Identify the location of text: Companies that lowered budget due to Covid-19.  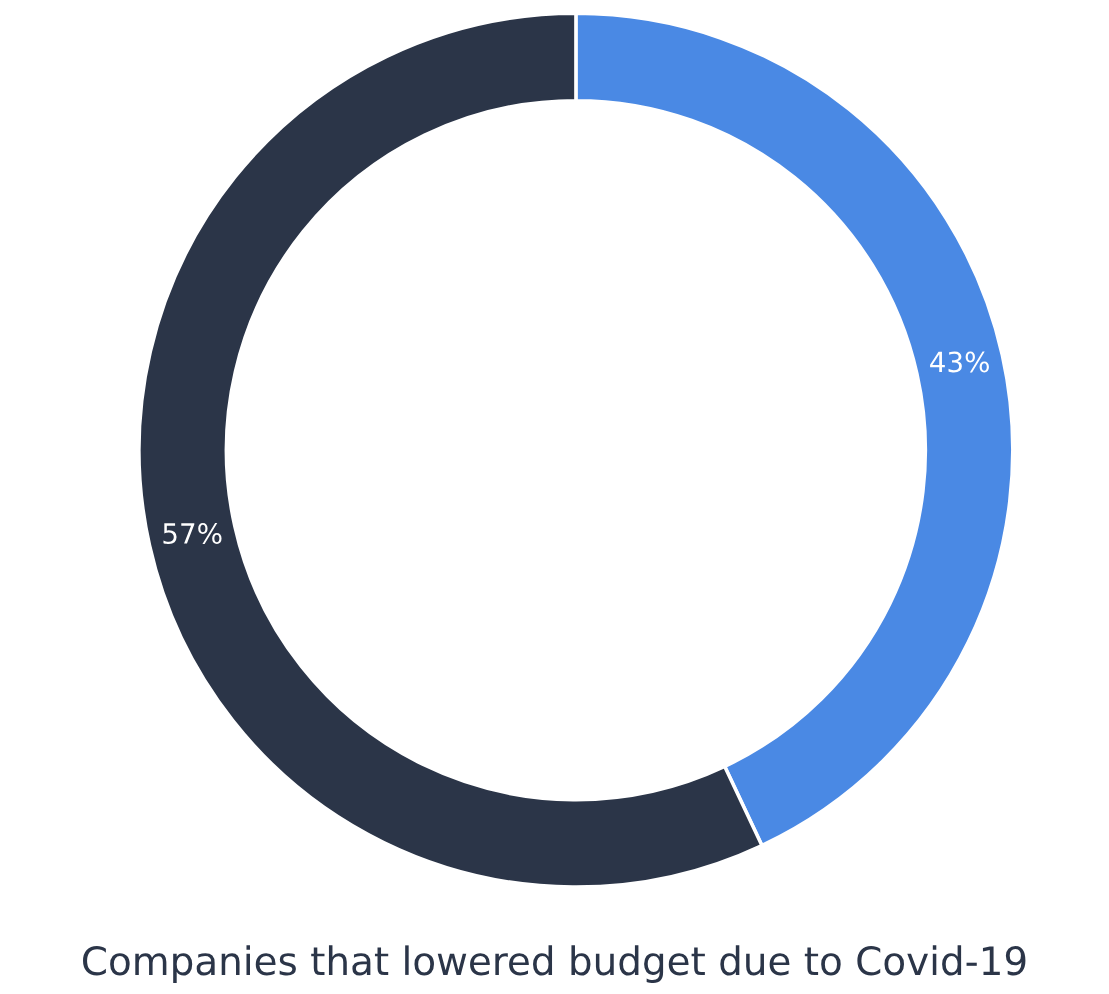
(554, 964).